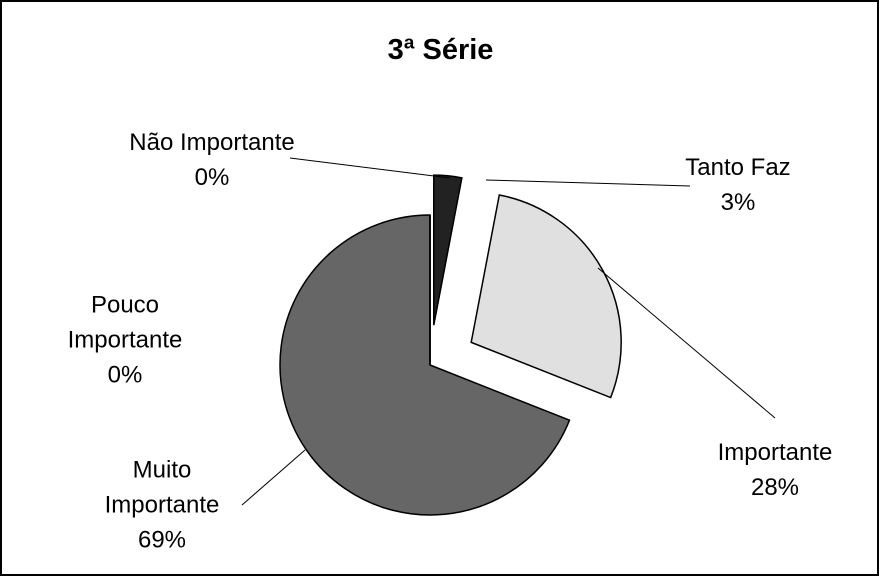  I want to click on slice-label: Pouco Importante 0%, so click(125, 340).